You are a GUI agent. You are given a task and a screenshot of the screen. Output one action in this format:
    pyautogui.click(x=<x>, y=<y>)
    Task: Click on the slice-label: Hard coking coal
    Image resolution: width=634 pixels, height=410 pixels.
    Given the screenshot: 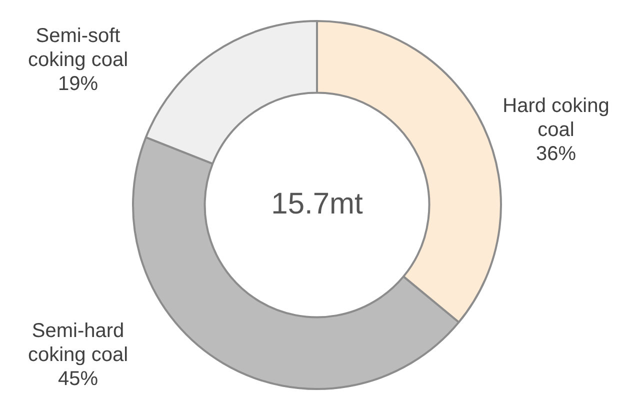 What is the action you would take?
    pyautogui.click(x=556, y=118)
    